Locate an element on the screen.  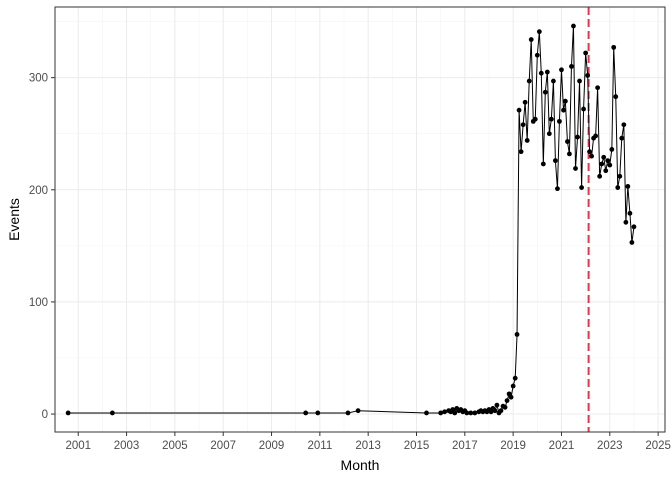
x-tick-label: 2019 is located at coordinates (513, 446).